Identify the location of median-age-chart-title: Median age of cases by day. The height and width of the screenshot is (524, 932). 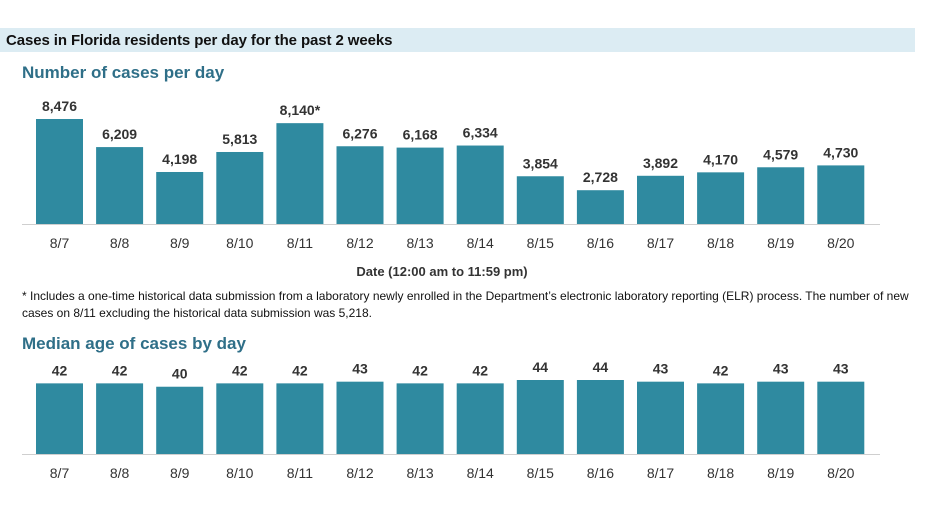
(134, 343).